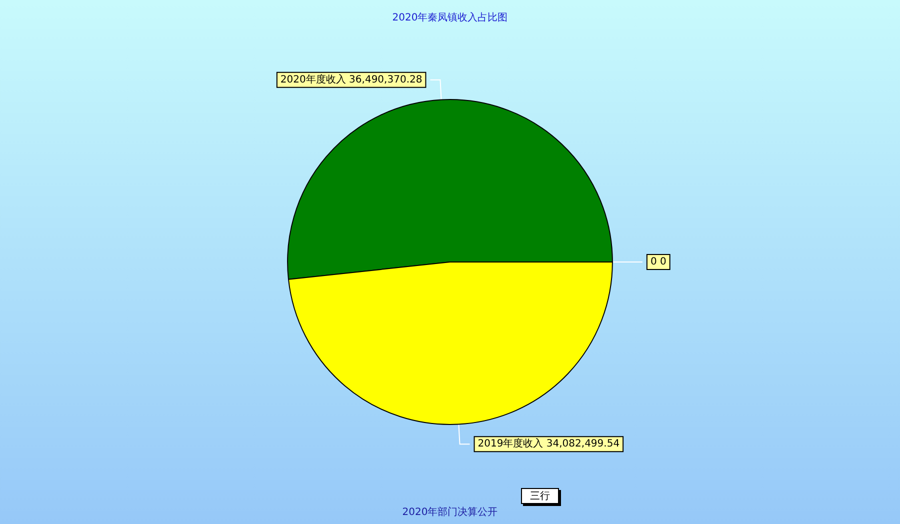 This screenshot has height=524, width=900. What do you see at coordinates (549, 444) in the screenshot?
I see `slice-label: 2019年度收入 34,082,499.54` at bounding box center [549, 444].